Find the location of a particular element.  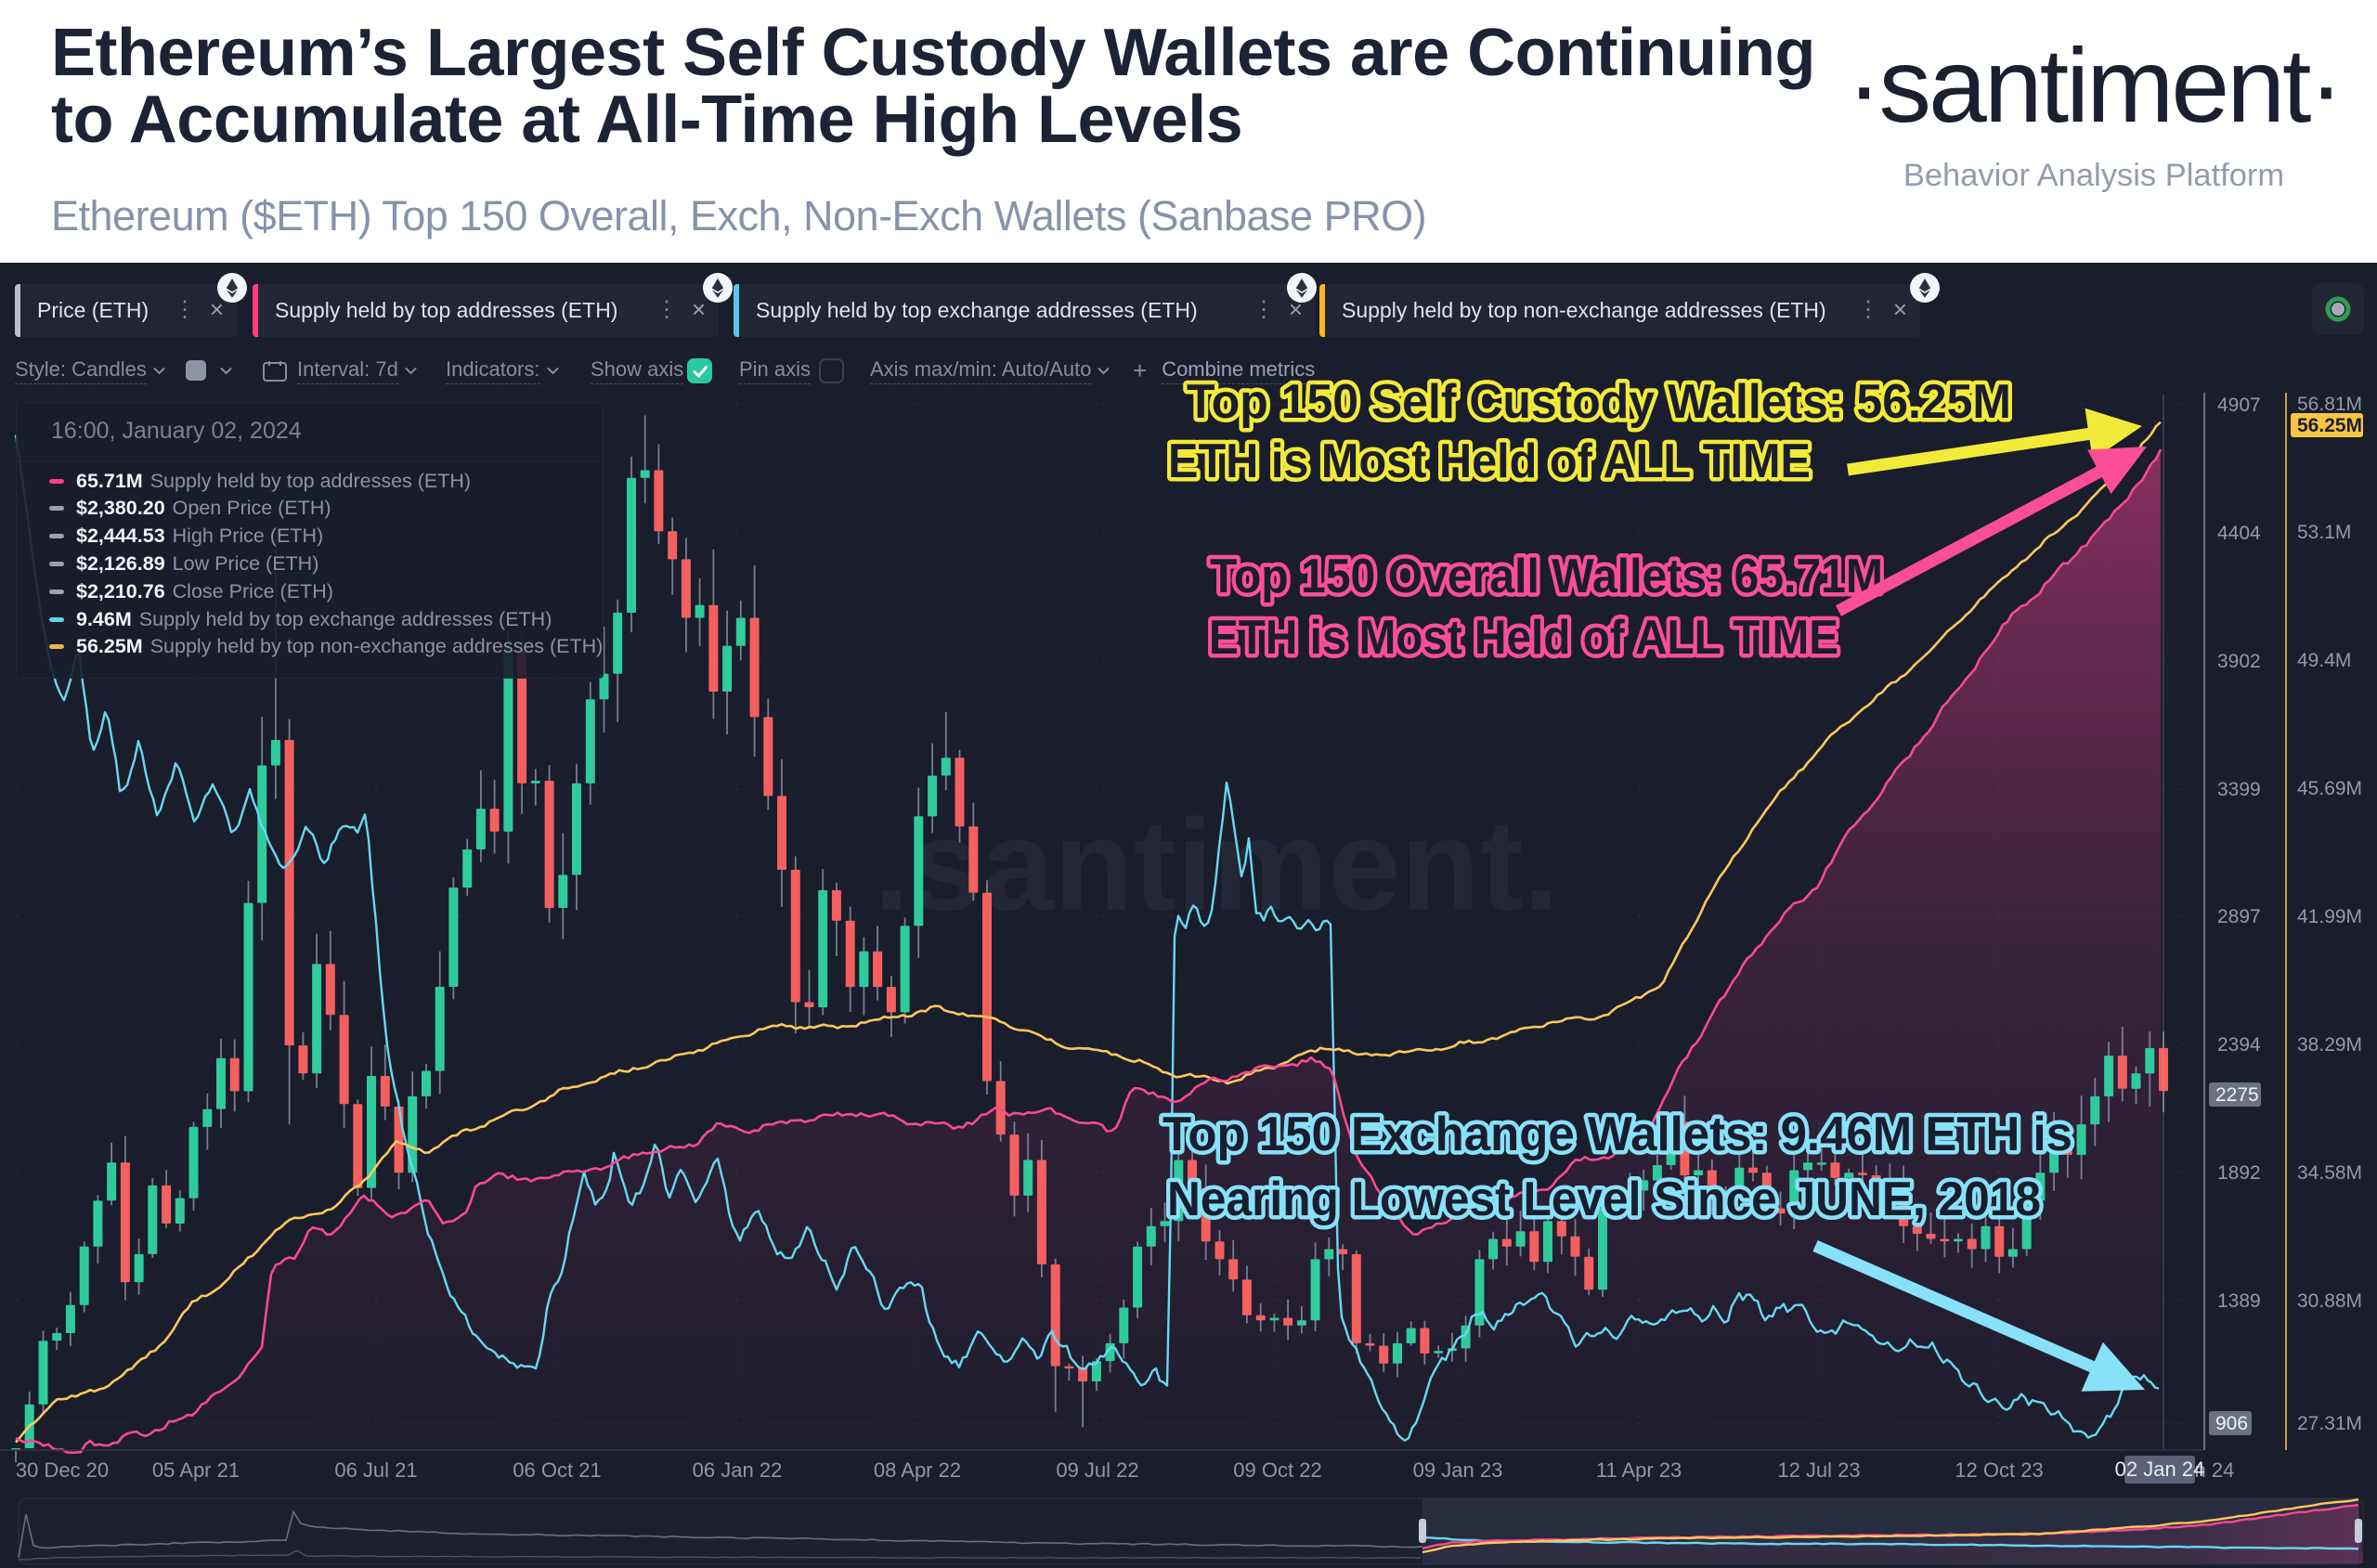

svg-text: 53.1M is located at coordinates (2324, 532).